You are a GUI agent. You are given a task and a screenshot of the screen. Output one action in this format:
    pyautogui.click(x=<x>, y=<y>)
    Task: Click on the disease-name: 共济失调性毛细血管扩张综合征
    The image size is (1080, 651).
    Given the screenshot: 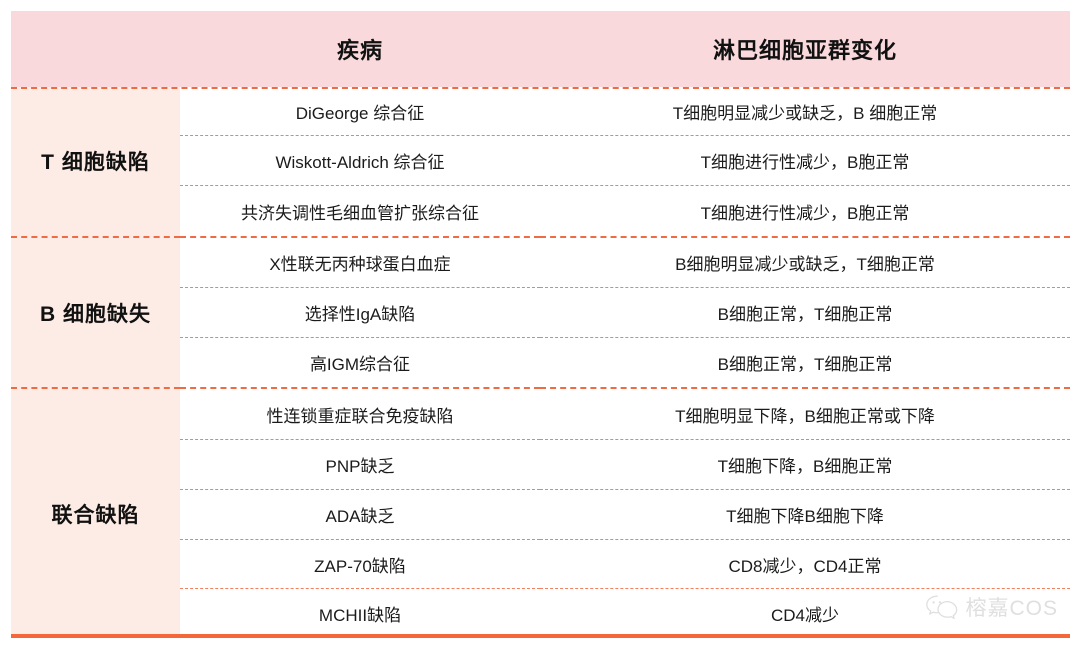 What is the action you would take?
    pyautogui.click(x=360, y=211)
    